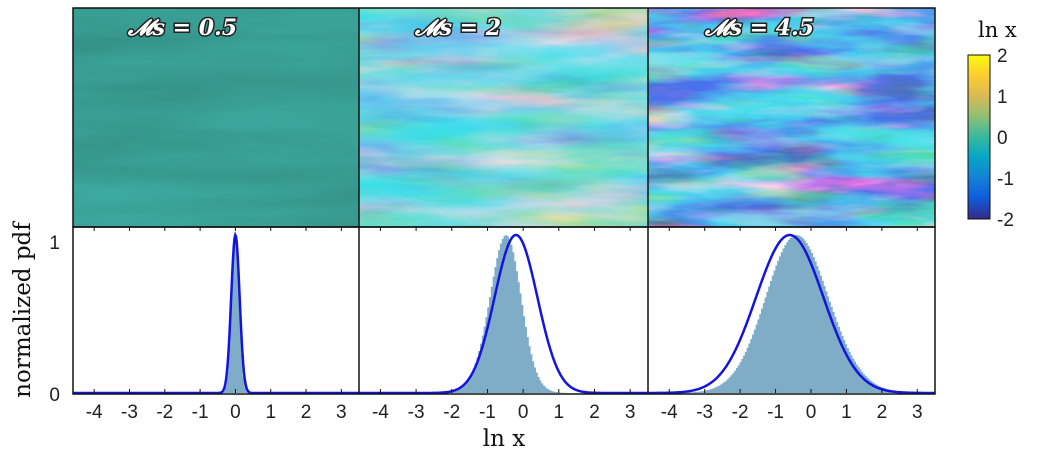  I want to click on colorbar-tick-label: 0, so click(1002, 138).